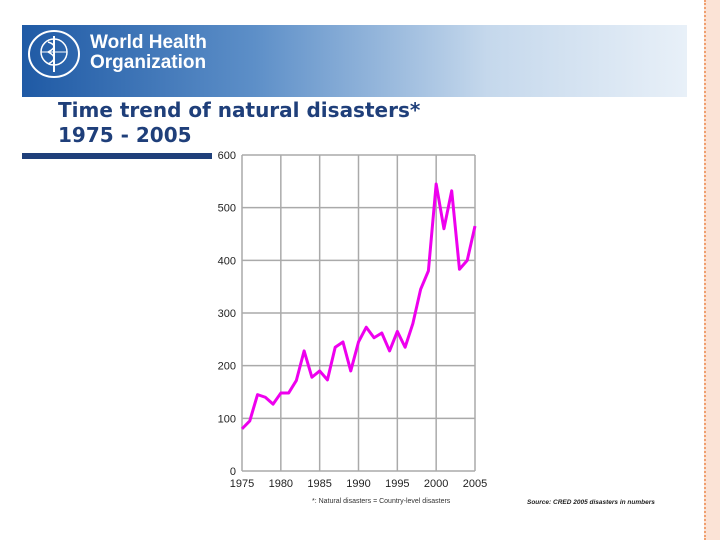 Image resolution: width=720 pixels, height=540 pixels. What do you see at coordinates (227, 209) in the screenshot?
I see `y-tick-label: 500` at bounding box center [227, 209].